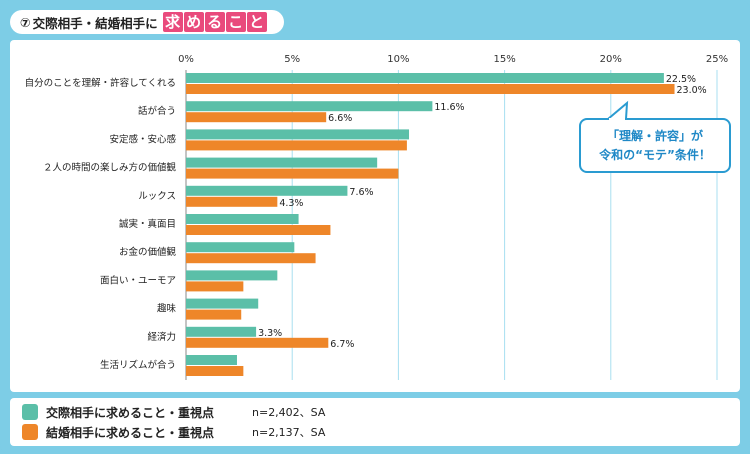 This screenshot has width=750, height=454. I want to click on callout-line2: 令和の“モテ”条件！, so click(654, 154).